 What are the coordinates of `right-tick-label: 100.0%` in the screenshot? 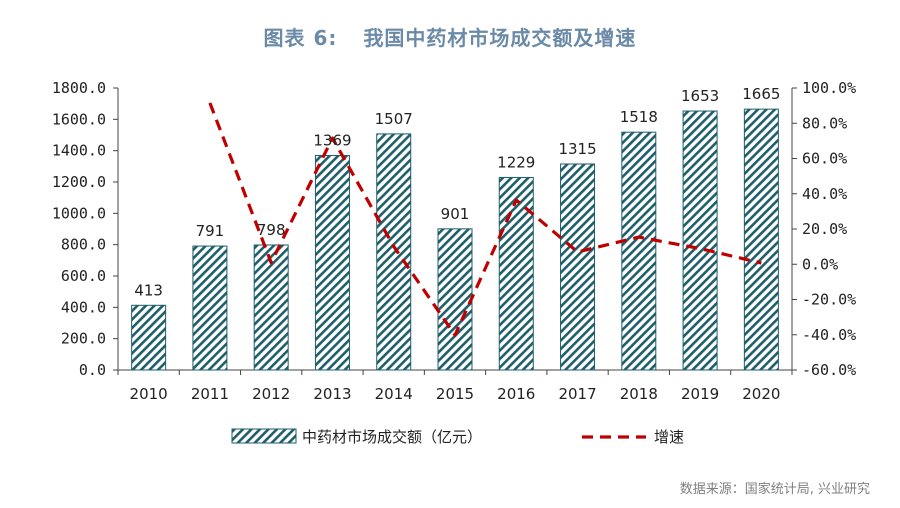 It's located at (829, 88).